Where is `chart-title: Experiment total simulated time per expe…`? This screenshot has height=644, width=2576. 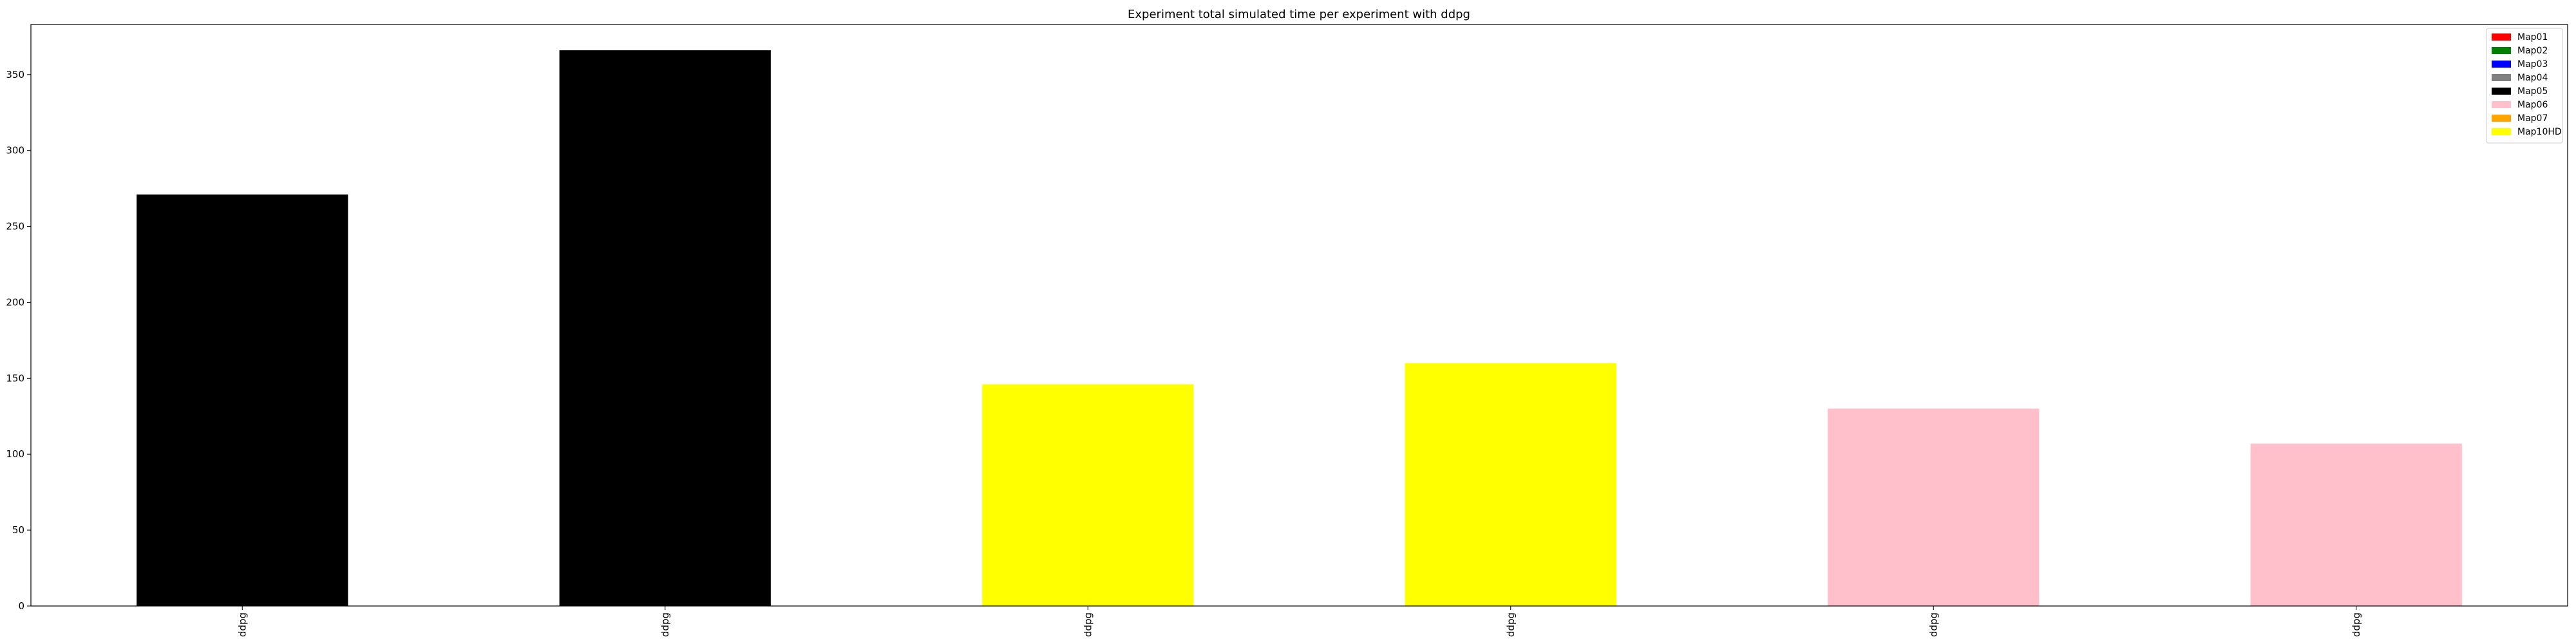 chart-title: Experiment total simulated time per expe… is located at coordinates (1299, 14).